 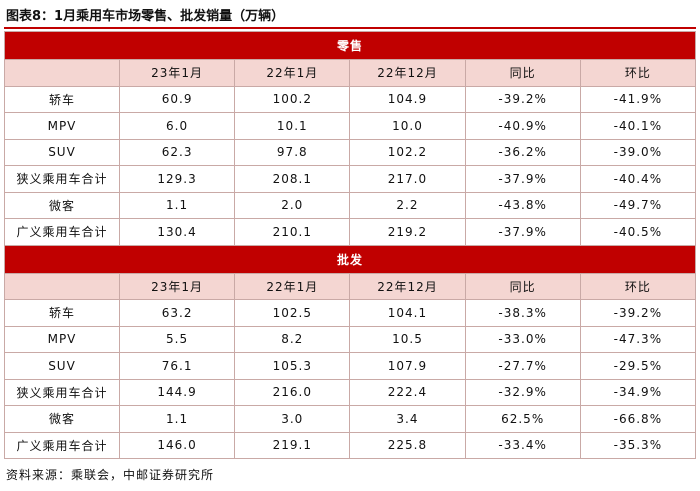 I want to click on cell: 217.0, so click(x=407, y=179).